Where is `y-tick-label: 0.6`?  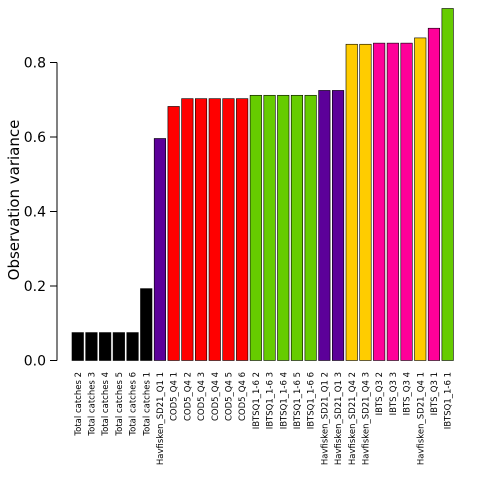
y-tick-label: 0.6 is located at coordinates (35, 138).